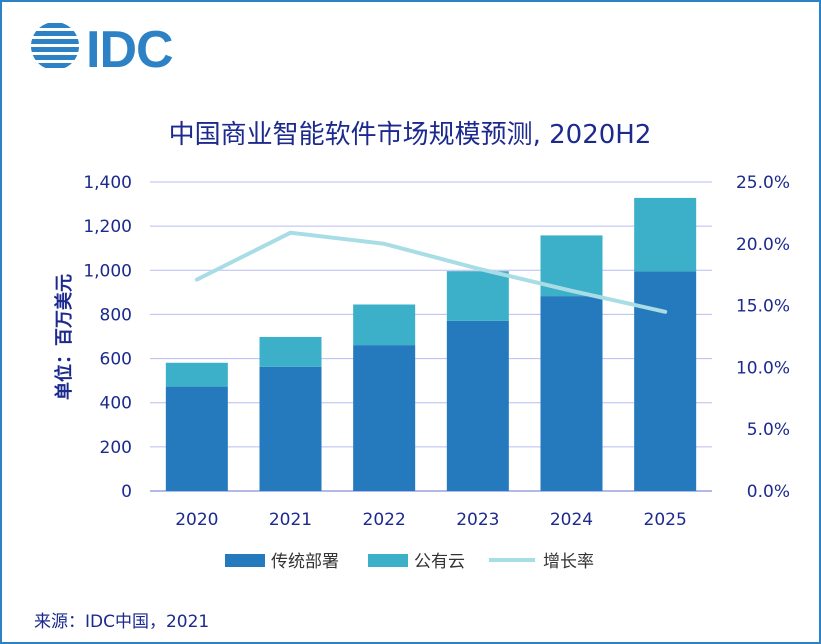 This screenshot has width=821, height=644. What do you see at coordinates (763, 183) in the screenshot?
I see `y2-tick-label: 25.0%` at bounding box center [763, 183].